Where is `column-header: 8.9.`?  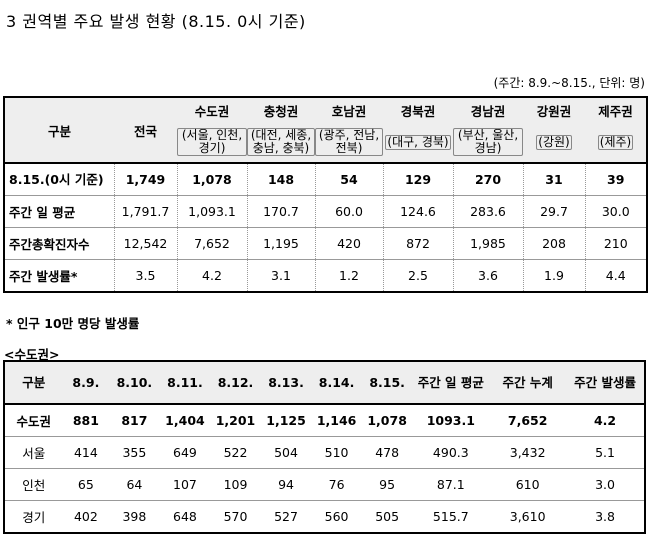 column-header: 8.9. is located at coordinates (86, 382).